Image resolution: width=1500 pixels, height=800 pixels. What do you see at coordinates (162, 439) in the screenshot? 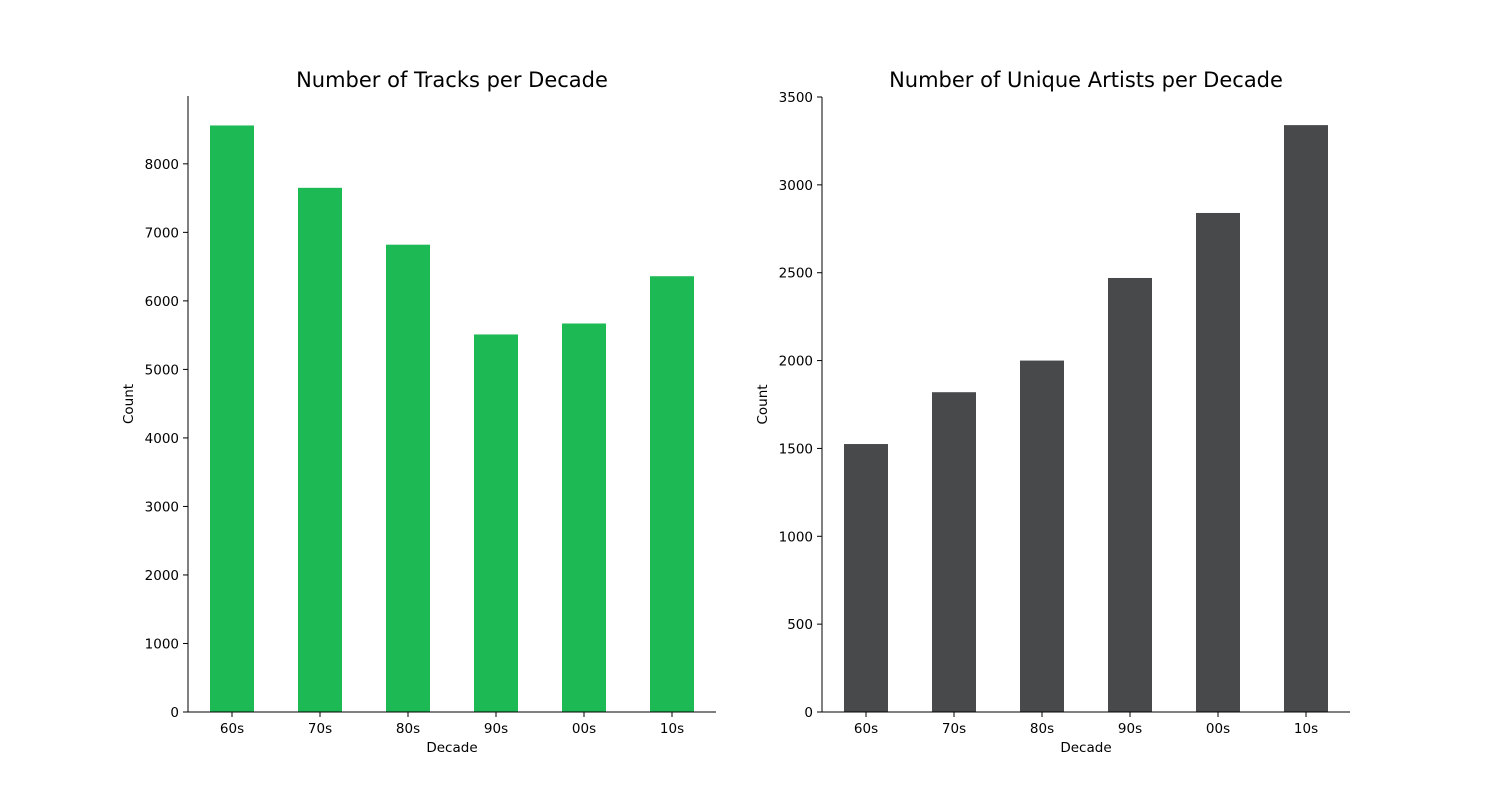
I see `y-tick-label: 4000` at bounding box center [162, 439].